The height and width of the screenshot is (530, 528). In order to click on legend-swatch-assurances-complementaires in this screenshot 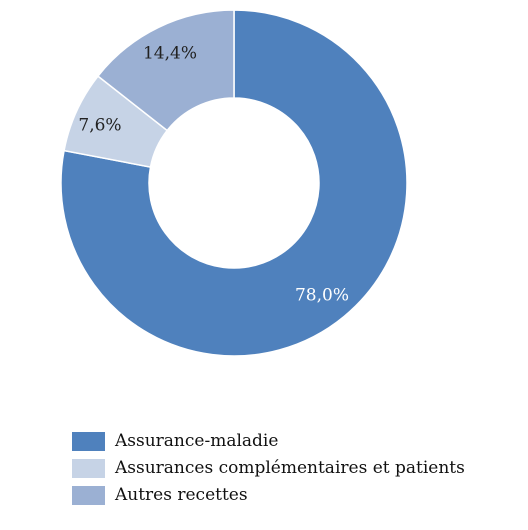, I will do `click(88, 468)`.